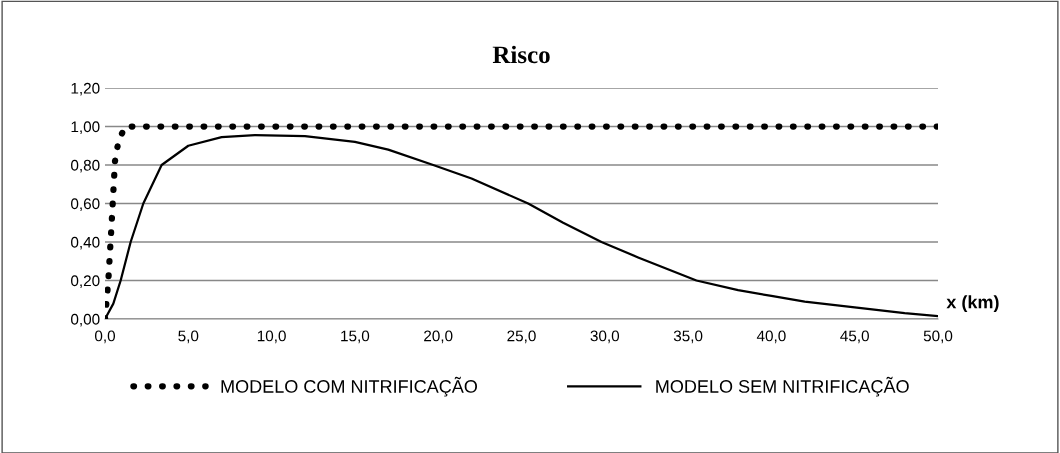 The image size is (1060, 453). What do you see at coordinates (854, 337) in the screenshot?
I see `x-tick-label: 45,0` at bounding box center [854, 337].